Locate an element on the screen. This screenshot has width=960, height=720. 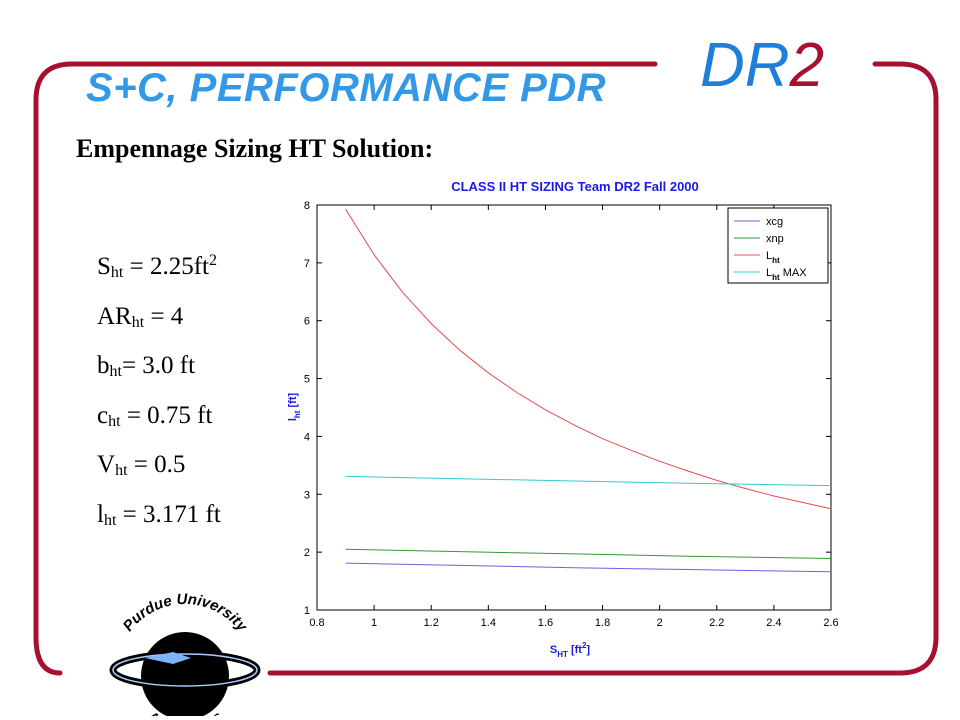
spec-line: bht= 3.0 ft is located at coordinates (159, 366).